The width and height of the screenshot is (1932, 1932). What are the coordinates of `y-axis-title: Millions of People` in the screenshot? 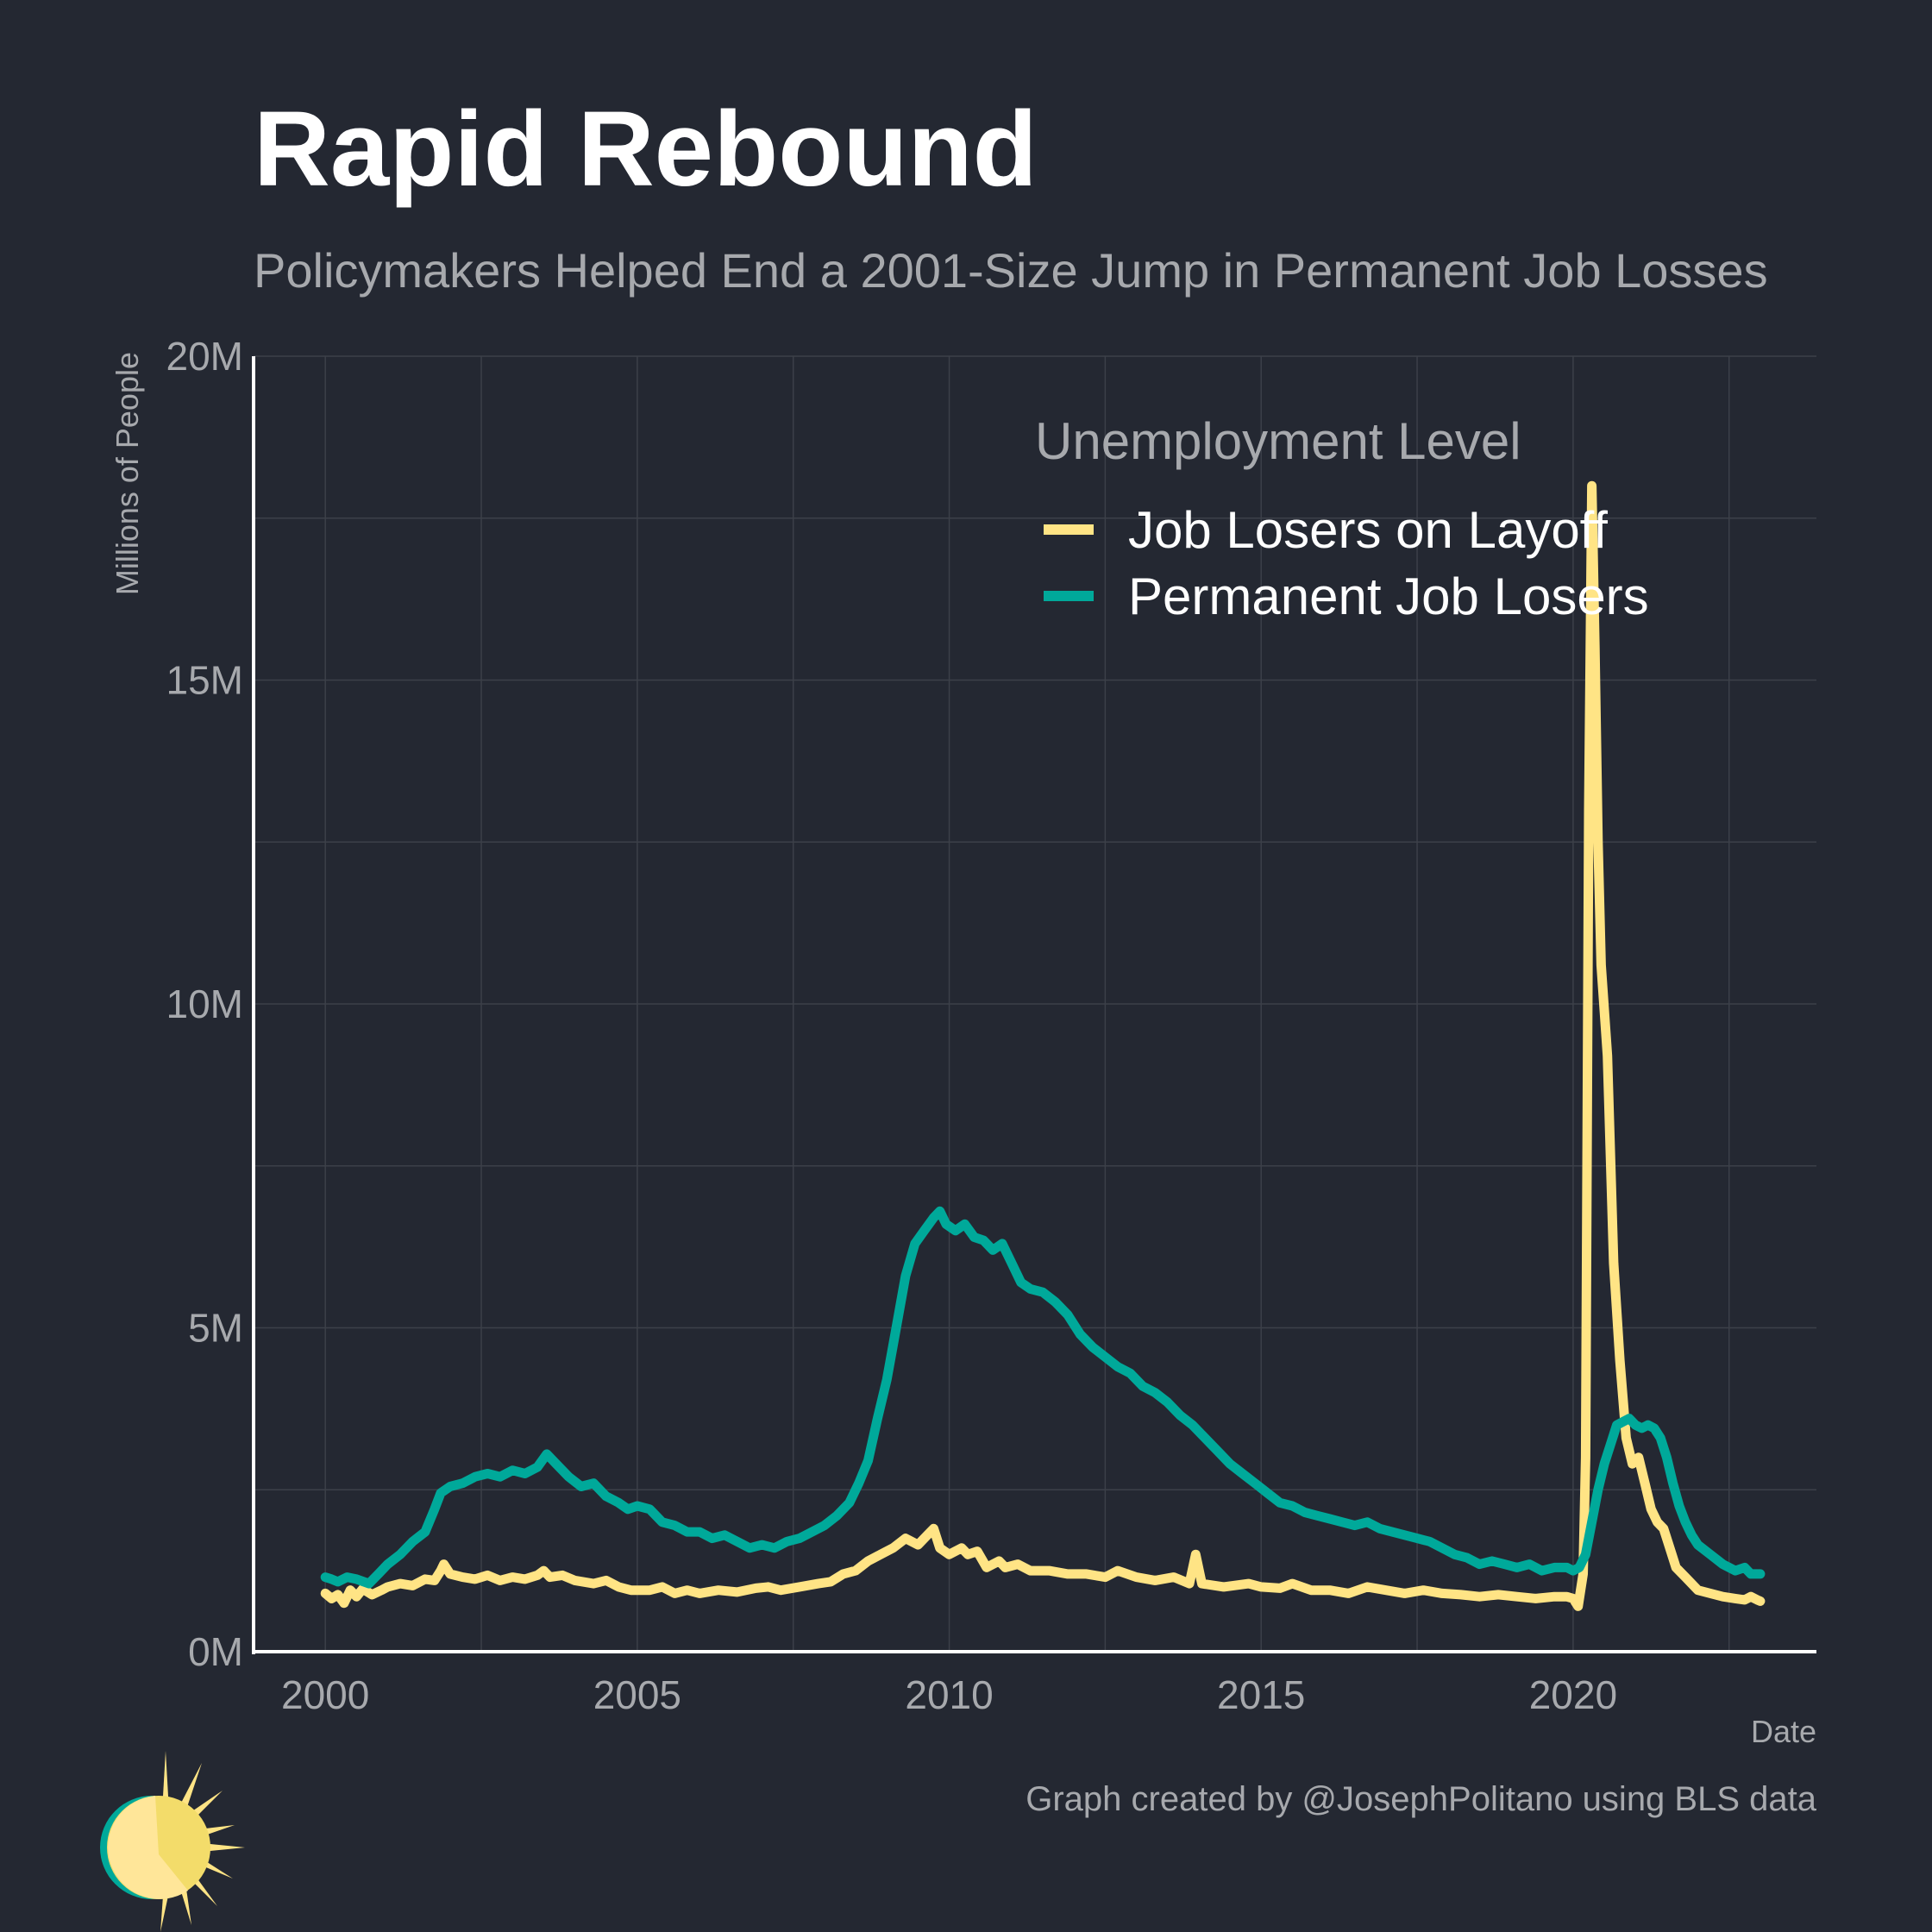 It's located at (128, 474).